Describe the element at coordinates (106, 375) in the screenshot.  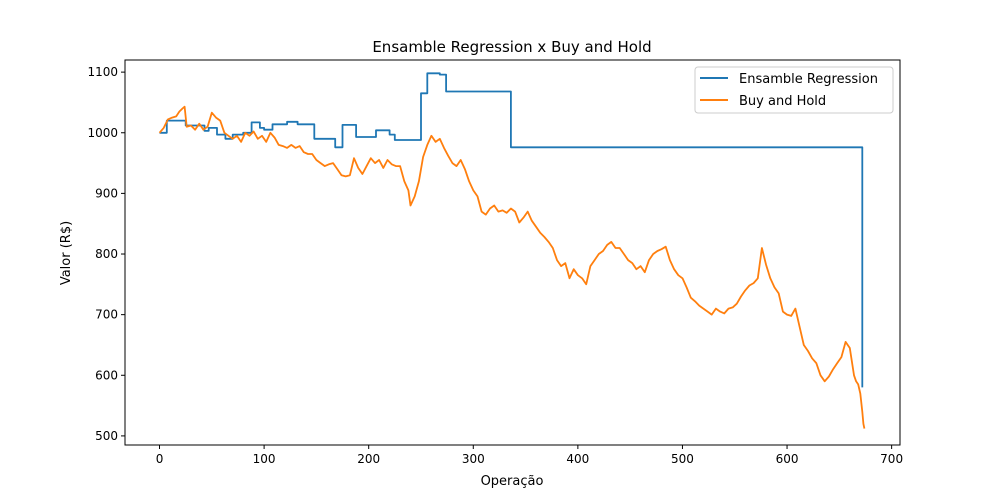
I see `y-tick-label: 600` at that location.